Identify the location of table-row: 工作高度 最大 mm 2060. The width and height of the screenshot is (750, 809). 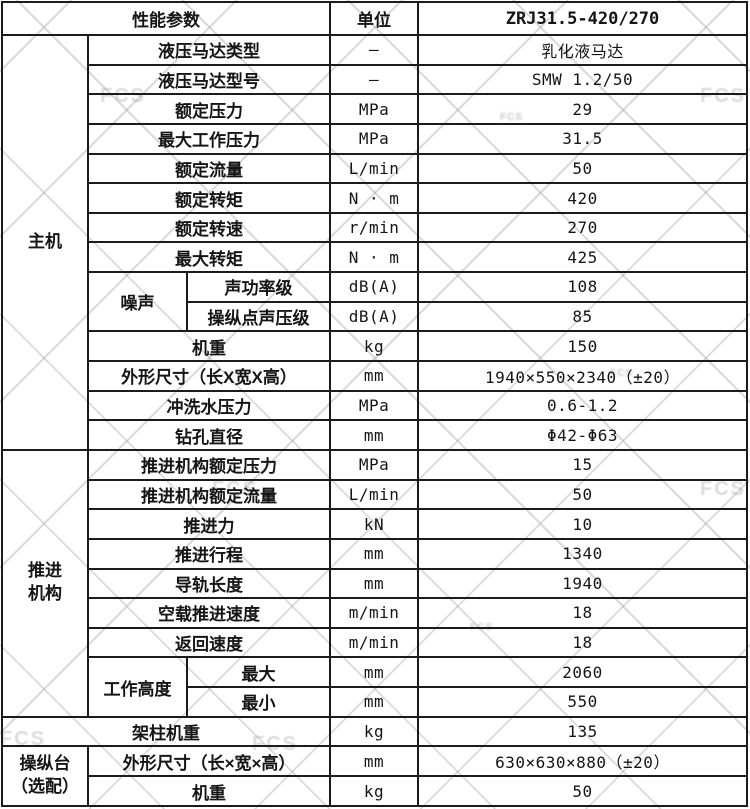
(375, 687).